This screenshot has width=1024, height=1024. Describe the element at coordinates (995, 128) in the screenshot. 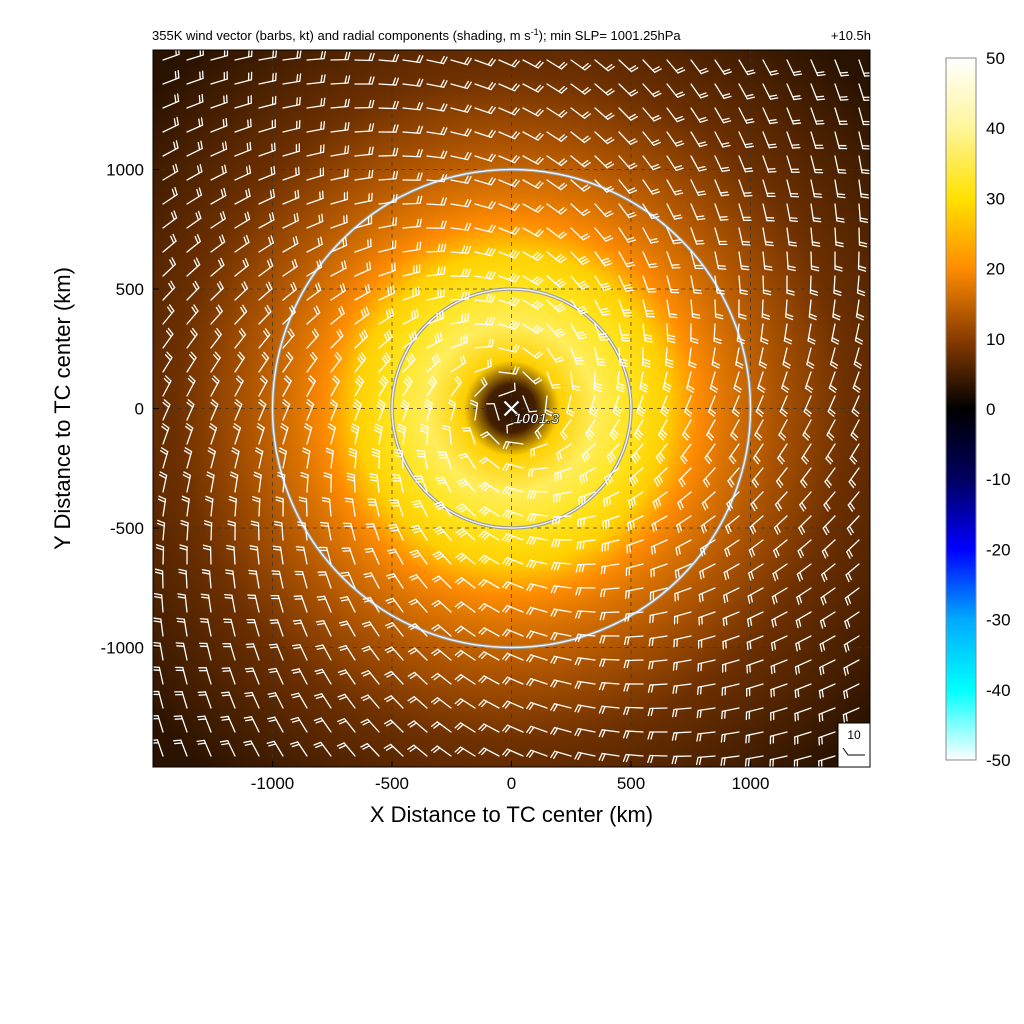

I see `colorbar-tick-label: 40` at that location.